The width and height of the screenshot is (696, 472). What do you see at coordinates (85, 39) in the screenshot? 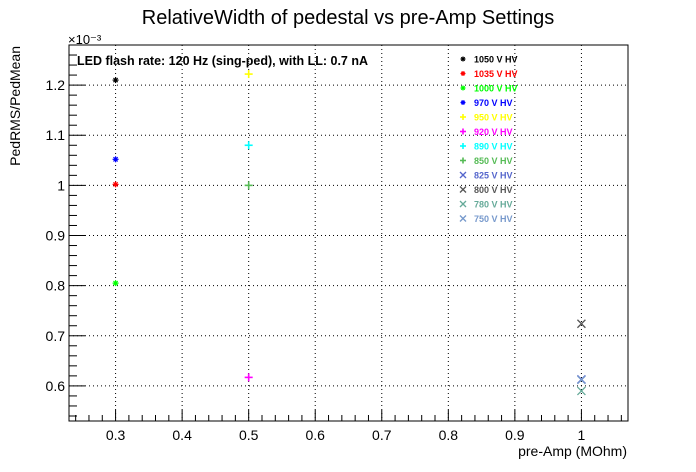
I see `y-exponent-label: ×10⁻³` at bounding box center [85, 39].